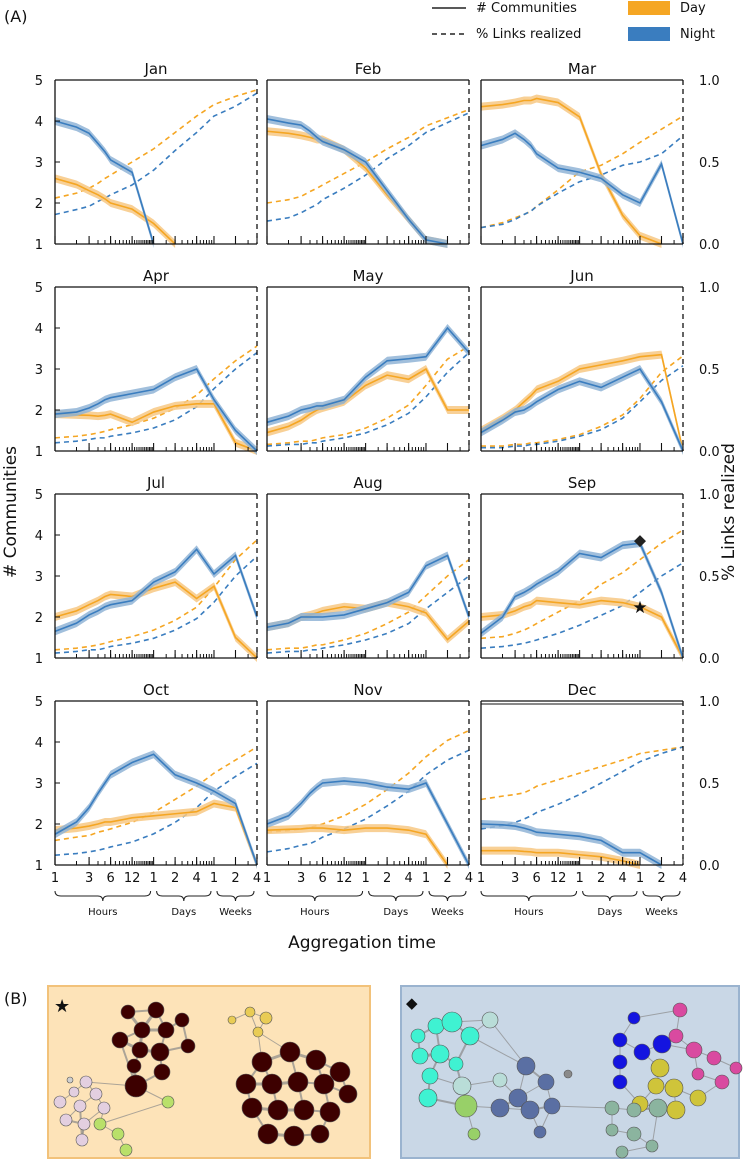 The height and width of the screenshot is (1167, 744). What do you see at coordinates (39, 288) in the screenshot?
I see `y-tick-label: 5` at bounding box center [39, 288].